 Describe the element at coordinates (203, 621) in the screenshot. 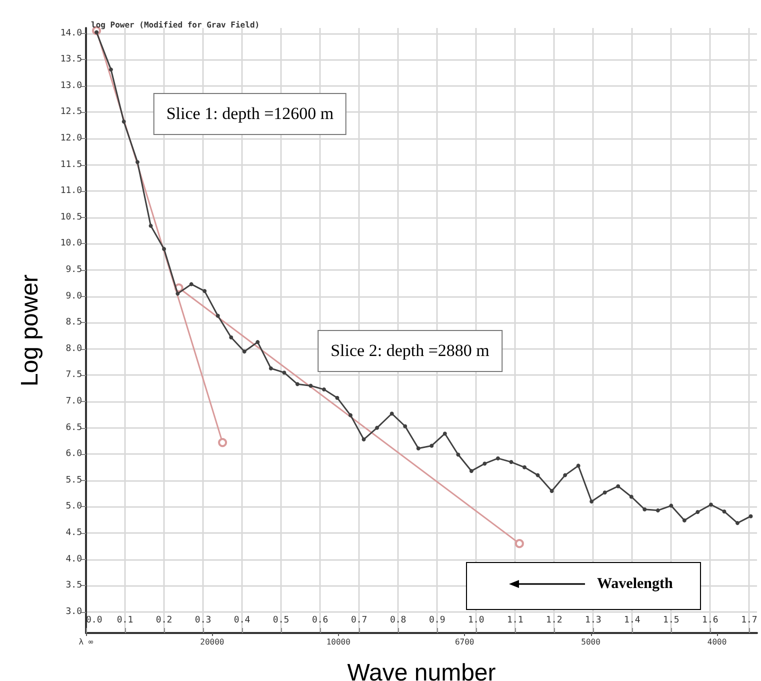

I see `x-tick-label: 0.3` at that location.